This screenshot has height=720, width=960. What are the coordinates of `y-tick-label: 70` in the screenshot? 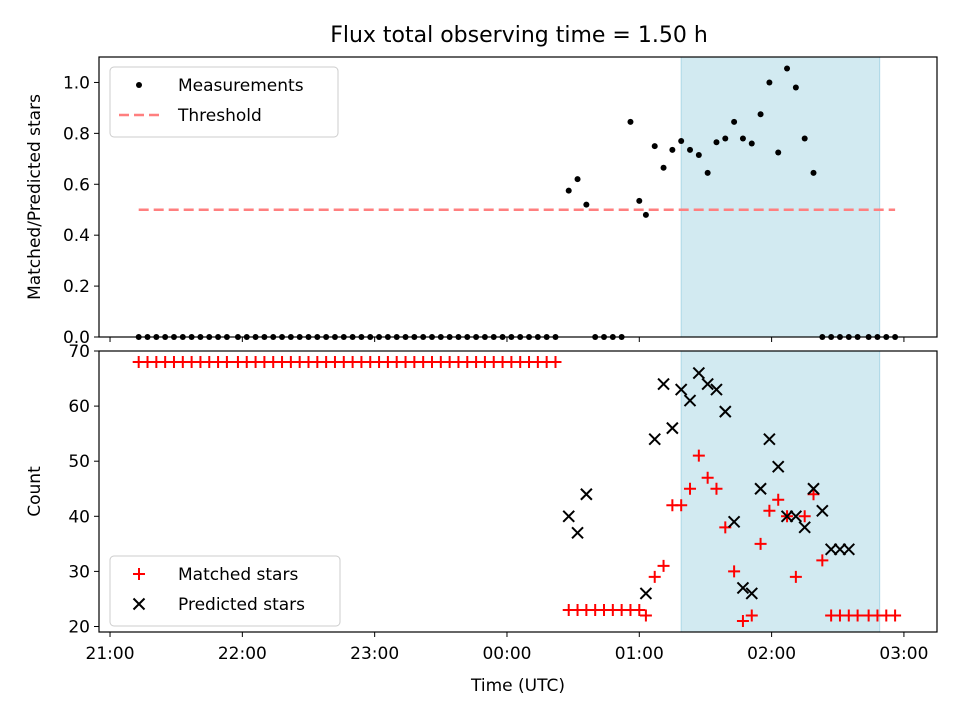 It's located at (79, 352).